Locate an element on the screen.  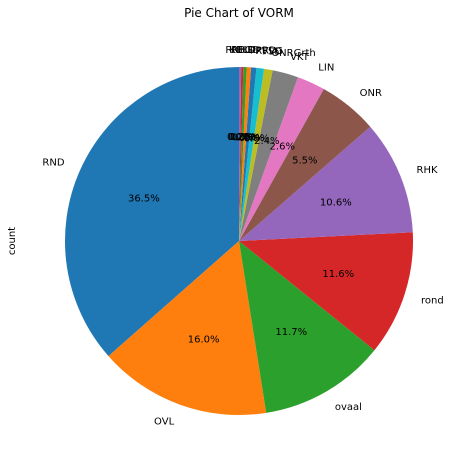
pie-slice-ovaal is located at coordinates (307, 327).